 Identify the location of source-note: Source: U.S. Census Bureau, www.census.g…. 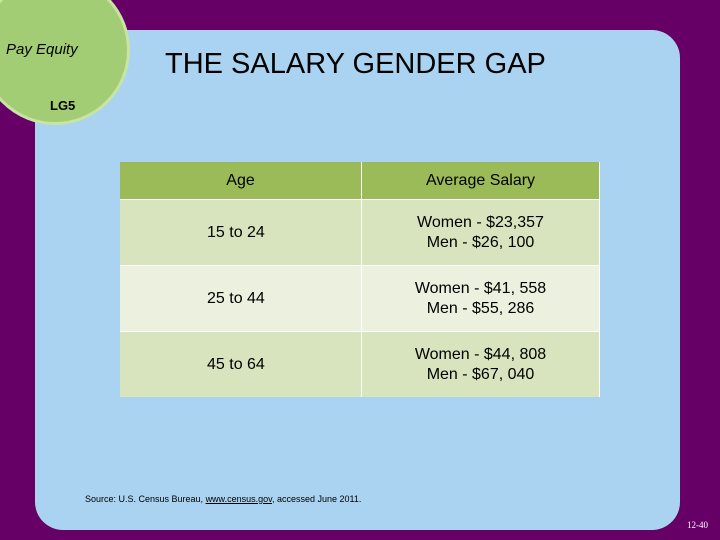
(223, 499).